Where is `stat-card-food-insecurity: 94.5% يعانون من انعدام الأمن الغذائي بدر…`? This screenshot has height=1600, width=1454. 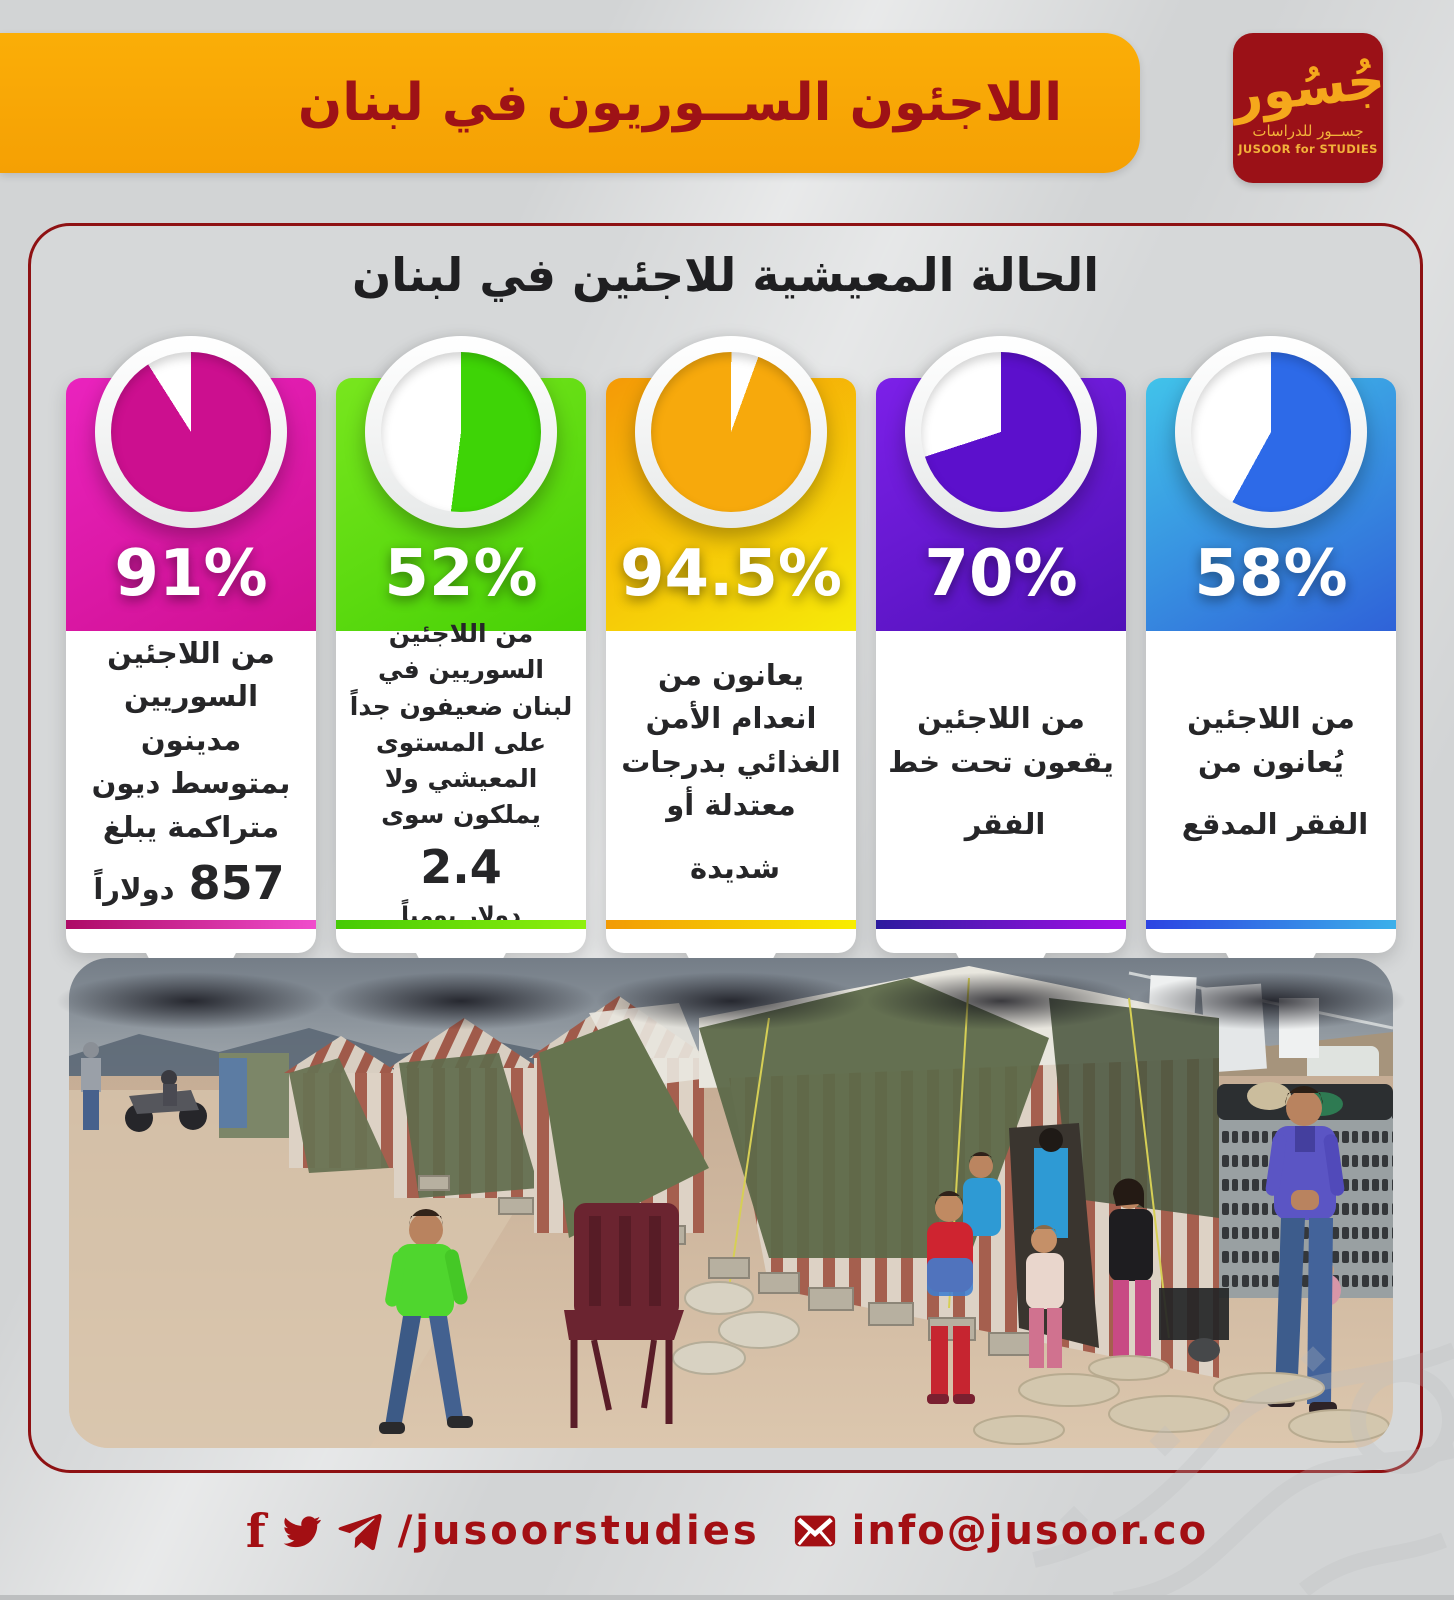
stat-card-food-insecurity: 94.5% يعانون من انعدام الأمن الغذائي بدر… is located at coordinates (731, 808).